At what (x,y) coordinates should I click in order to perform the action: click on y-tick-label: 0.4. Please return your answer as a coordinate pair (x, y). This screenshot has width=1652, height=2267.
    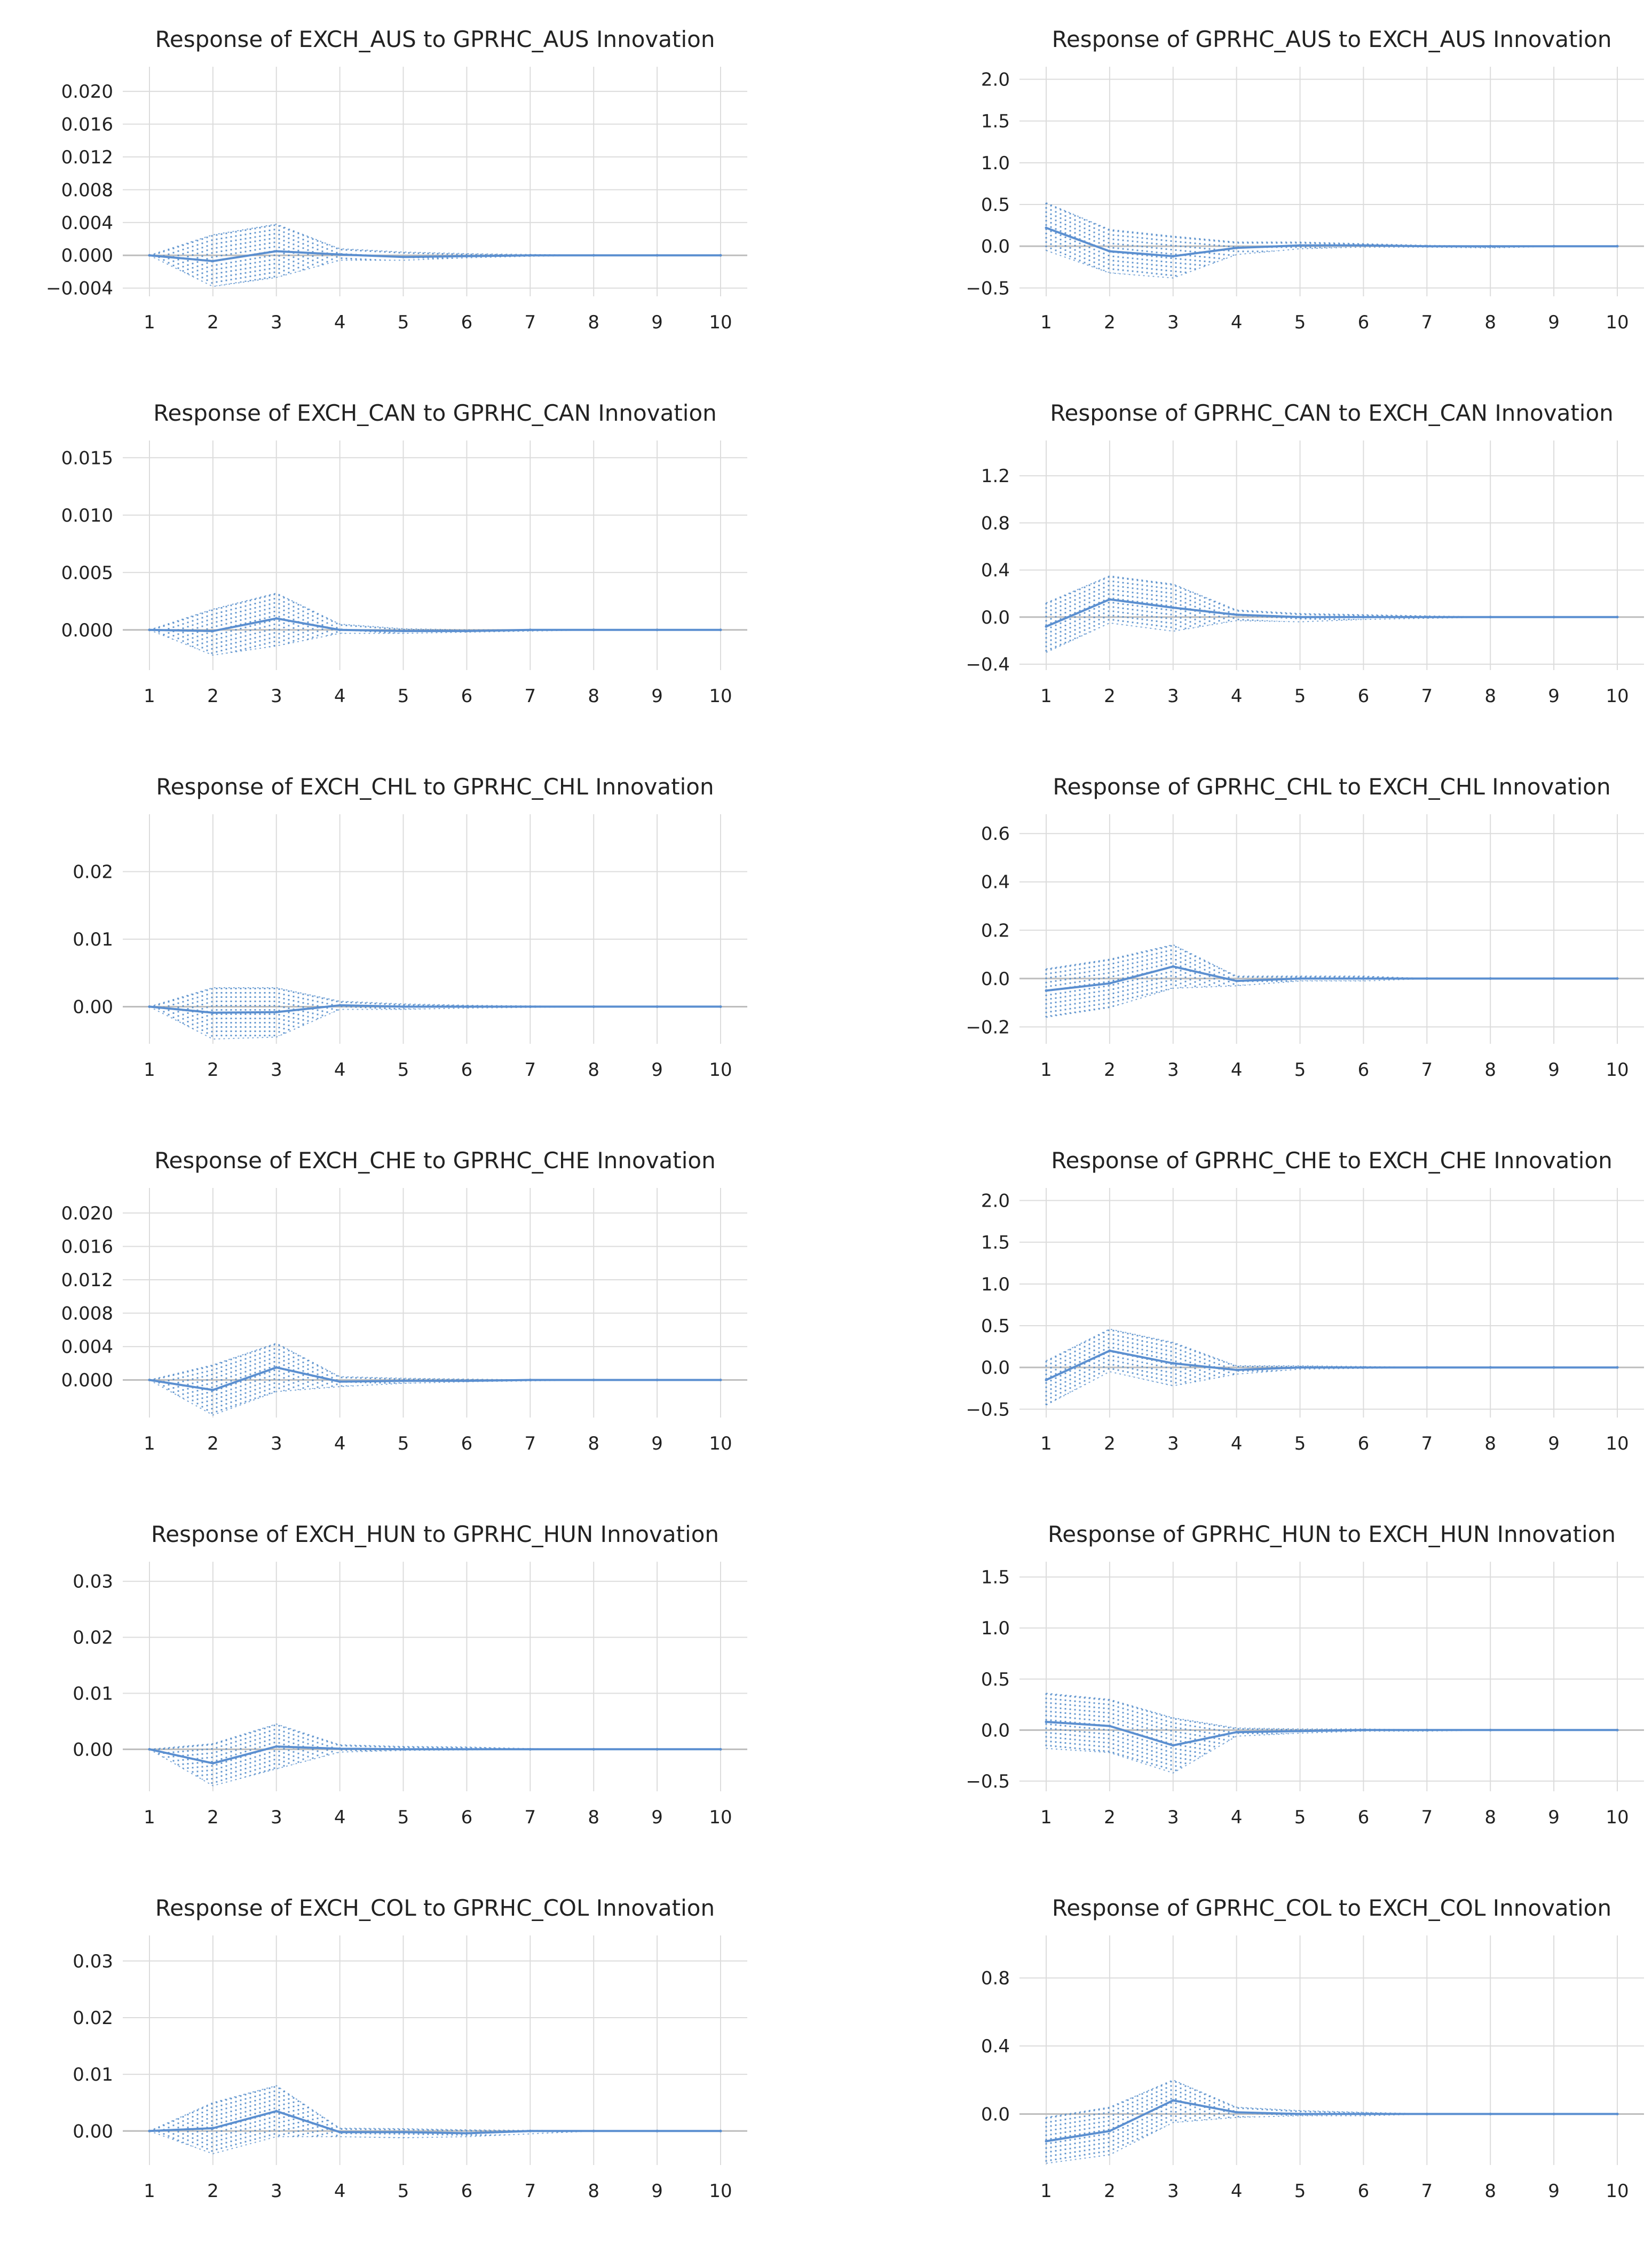
    Looking at the image, I should click on (996, 2046).